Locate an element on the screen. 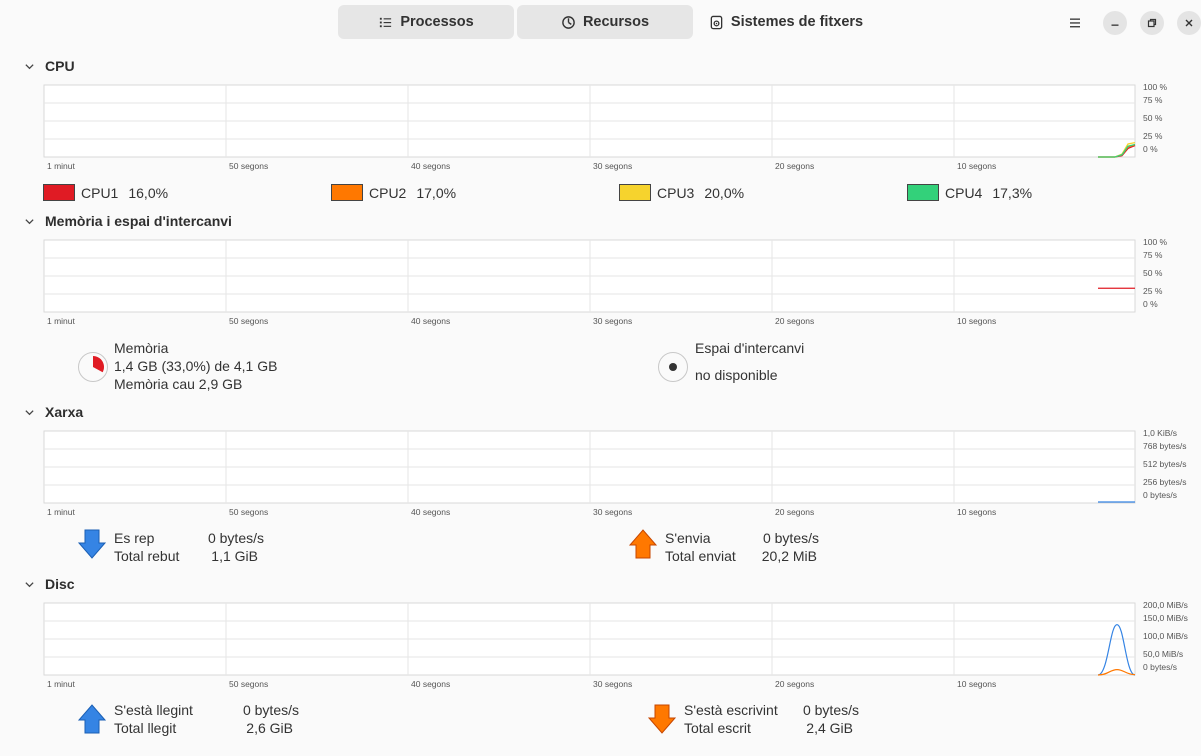  tab-resources: Recursos is located at coordinates (605, 22).